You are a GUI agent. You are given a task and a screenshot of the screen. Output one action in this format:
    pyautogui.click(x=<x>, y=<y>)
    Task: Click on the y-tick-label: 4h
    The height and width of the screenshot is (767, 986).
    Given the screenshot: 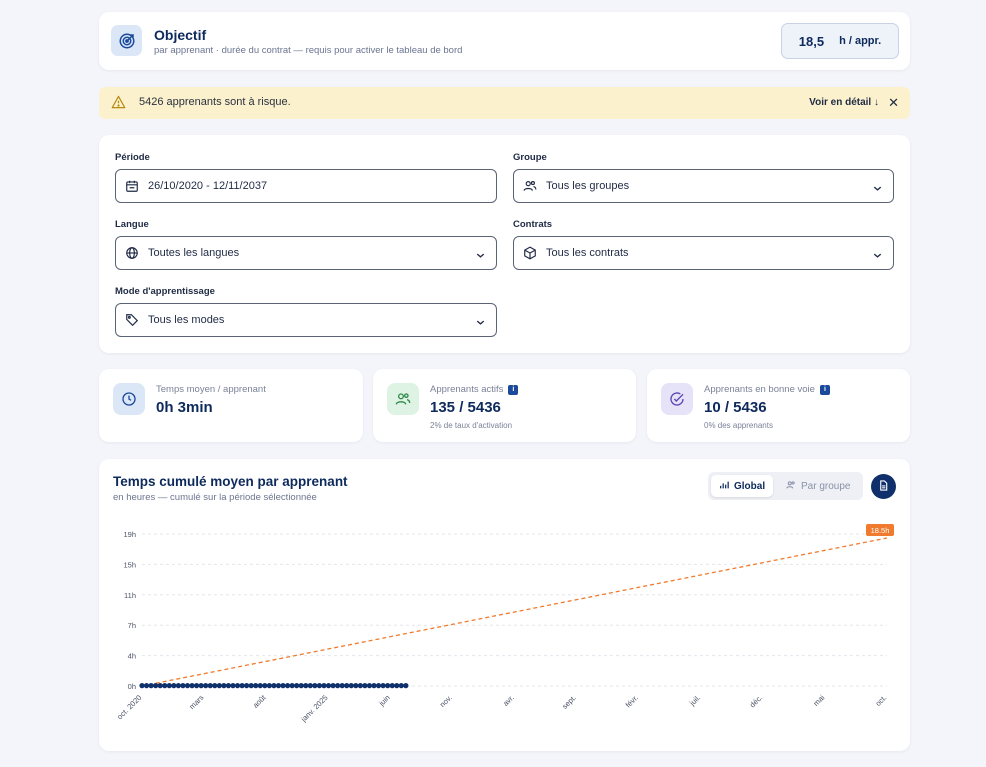 What is the action you would take?
    pyautogui.click(x=132, y=656)
    